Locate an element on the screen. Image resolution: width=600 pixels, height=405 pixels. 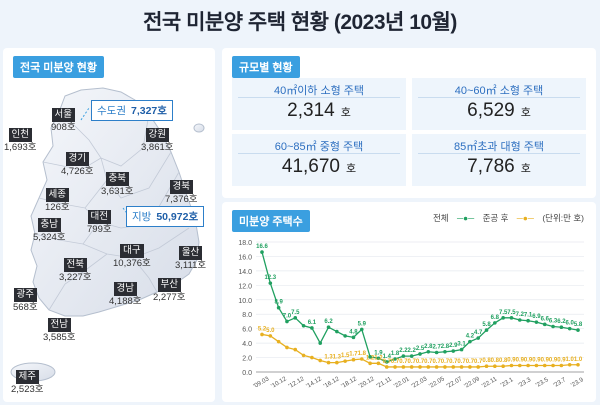
capital-summary-value: 7,327호 is located at coordinates (148, 111).